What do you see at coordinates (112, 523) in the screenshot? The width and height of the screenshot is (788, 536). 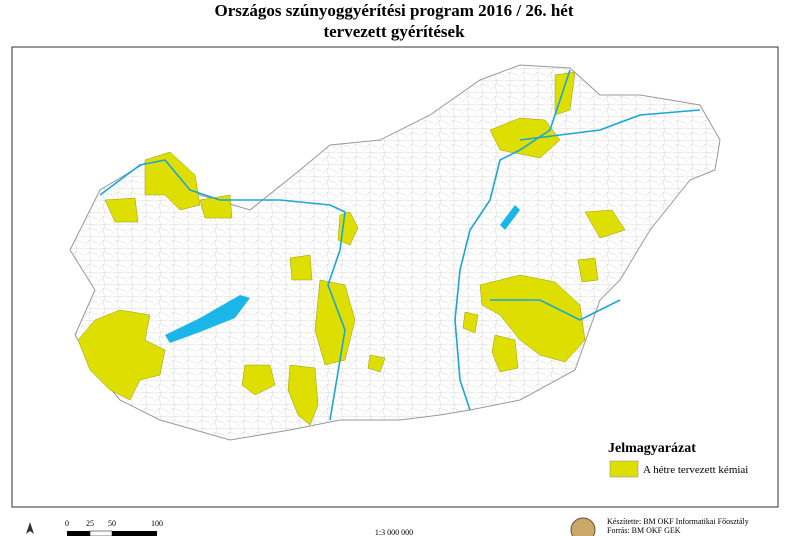 I see `scale-label: 50` at bounding box center [112, 523].